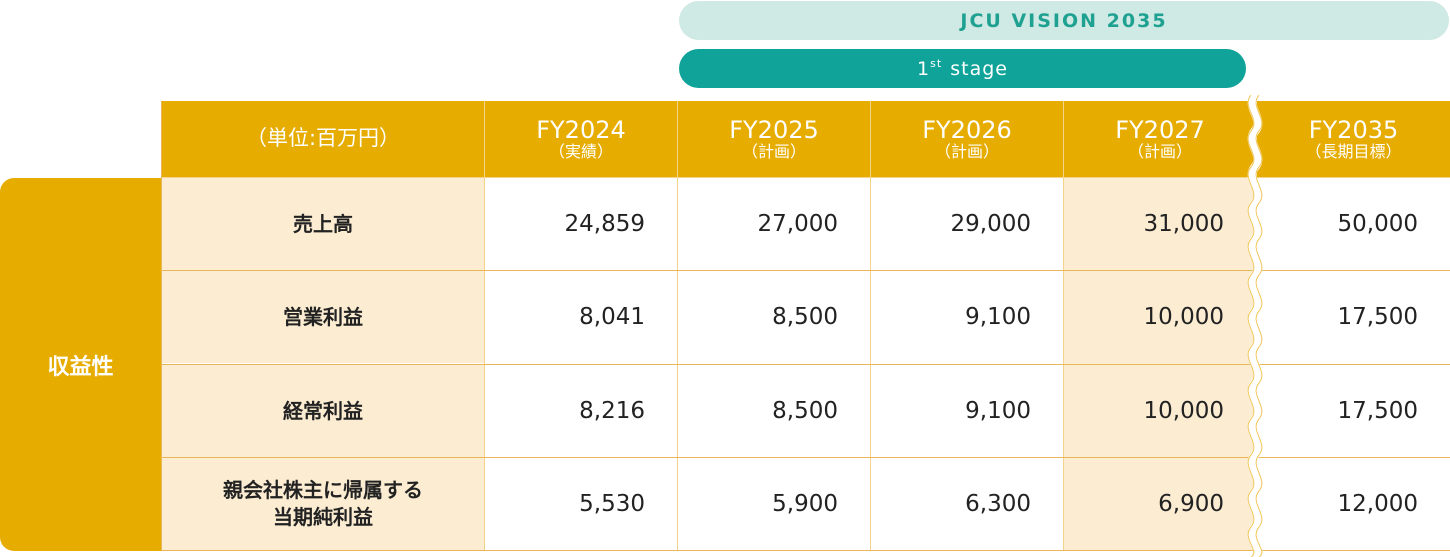 The image size is (1450, 557). Describe the element at coordinates (936, 63) in the screenshot. I see `stage-ordinal: st` at that location.